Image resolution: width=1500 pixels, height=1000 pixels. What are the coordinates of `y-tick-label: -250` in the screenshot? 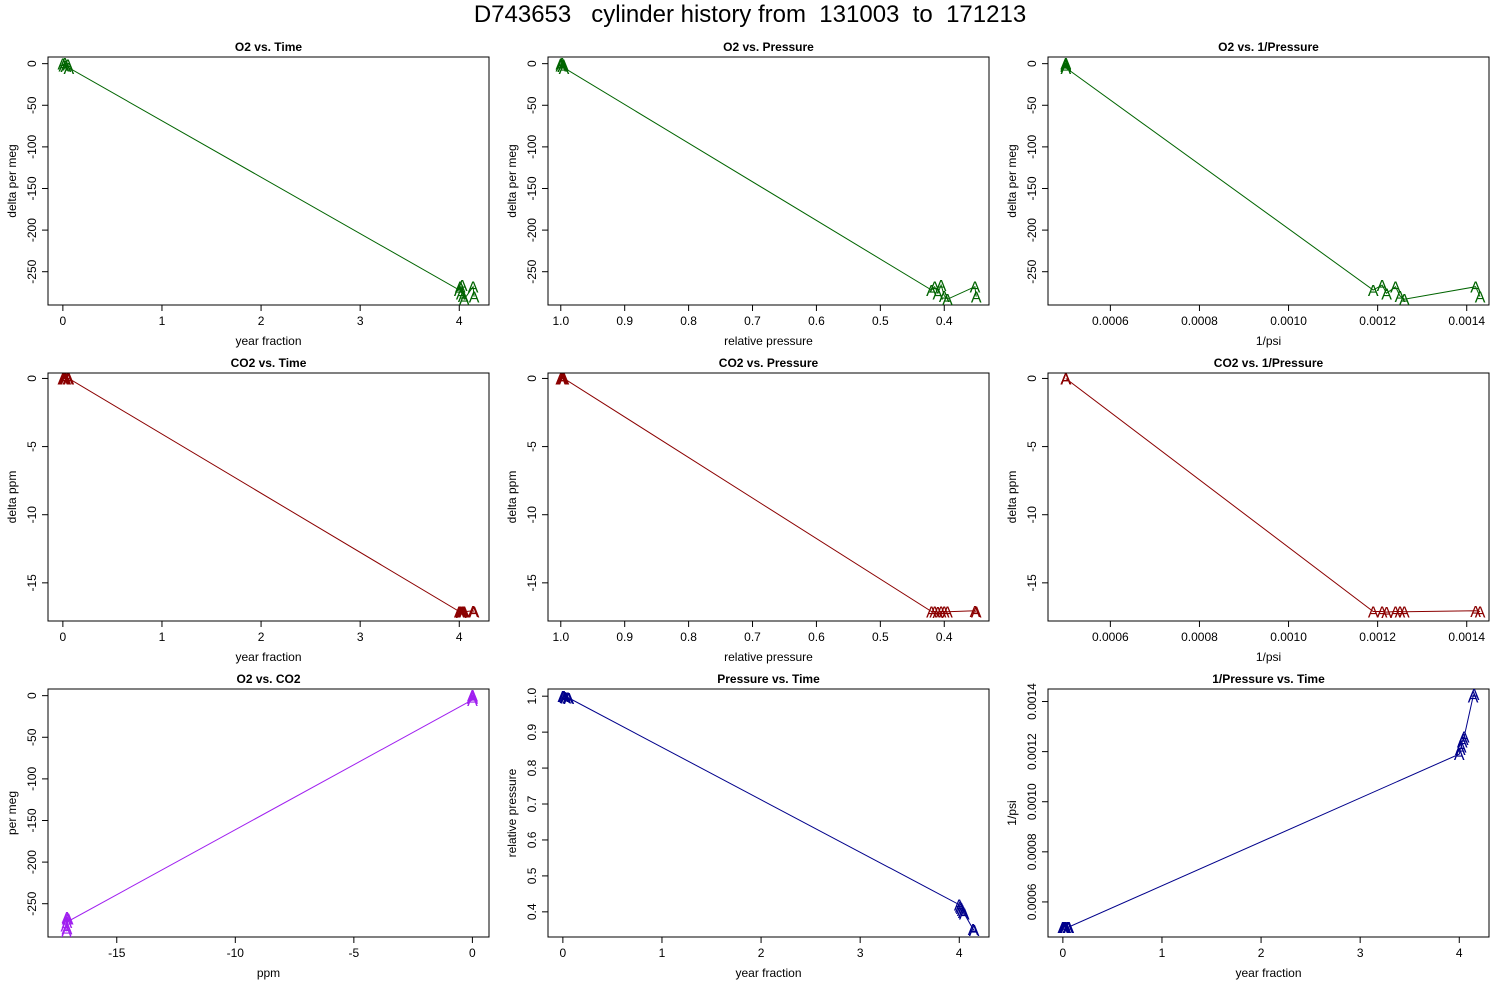 It's located at (532, 271).